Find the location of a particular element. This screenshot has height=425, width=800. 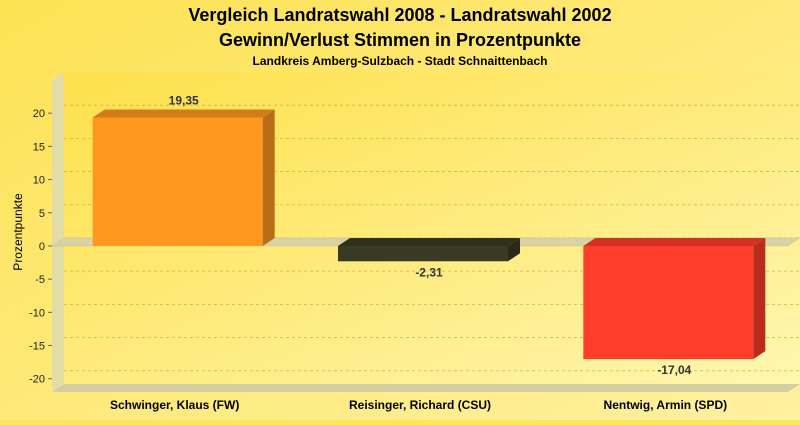

y-tick-label: -5 is located at coordinates (40, 280).